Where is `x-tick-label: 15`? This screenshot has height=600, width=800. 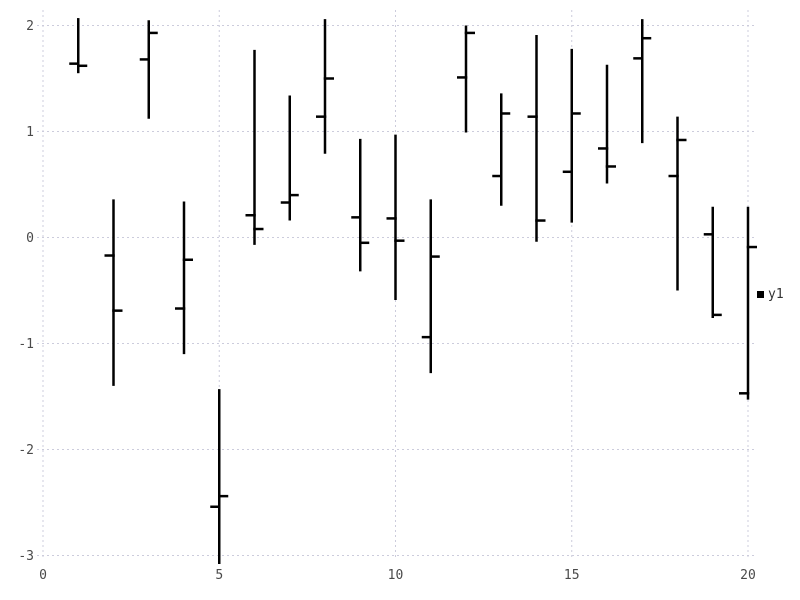
x-tick-label: 15 is located at coordinates (572, 575).